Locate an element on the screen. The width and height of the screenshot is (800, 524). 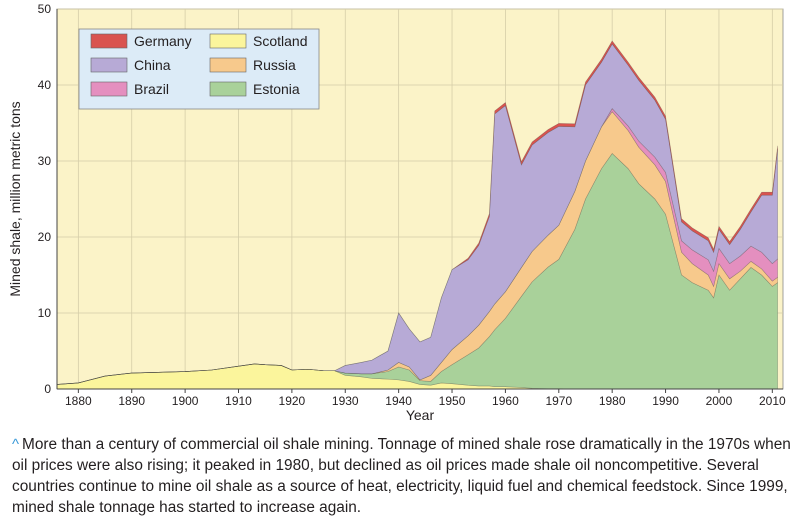
x-tick-label: 1900 is located at coordinates (185, 401).